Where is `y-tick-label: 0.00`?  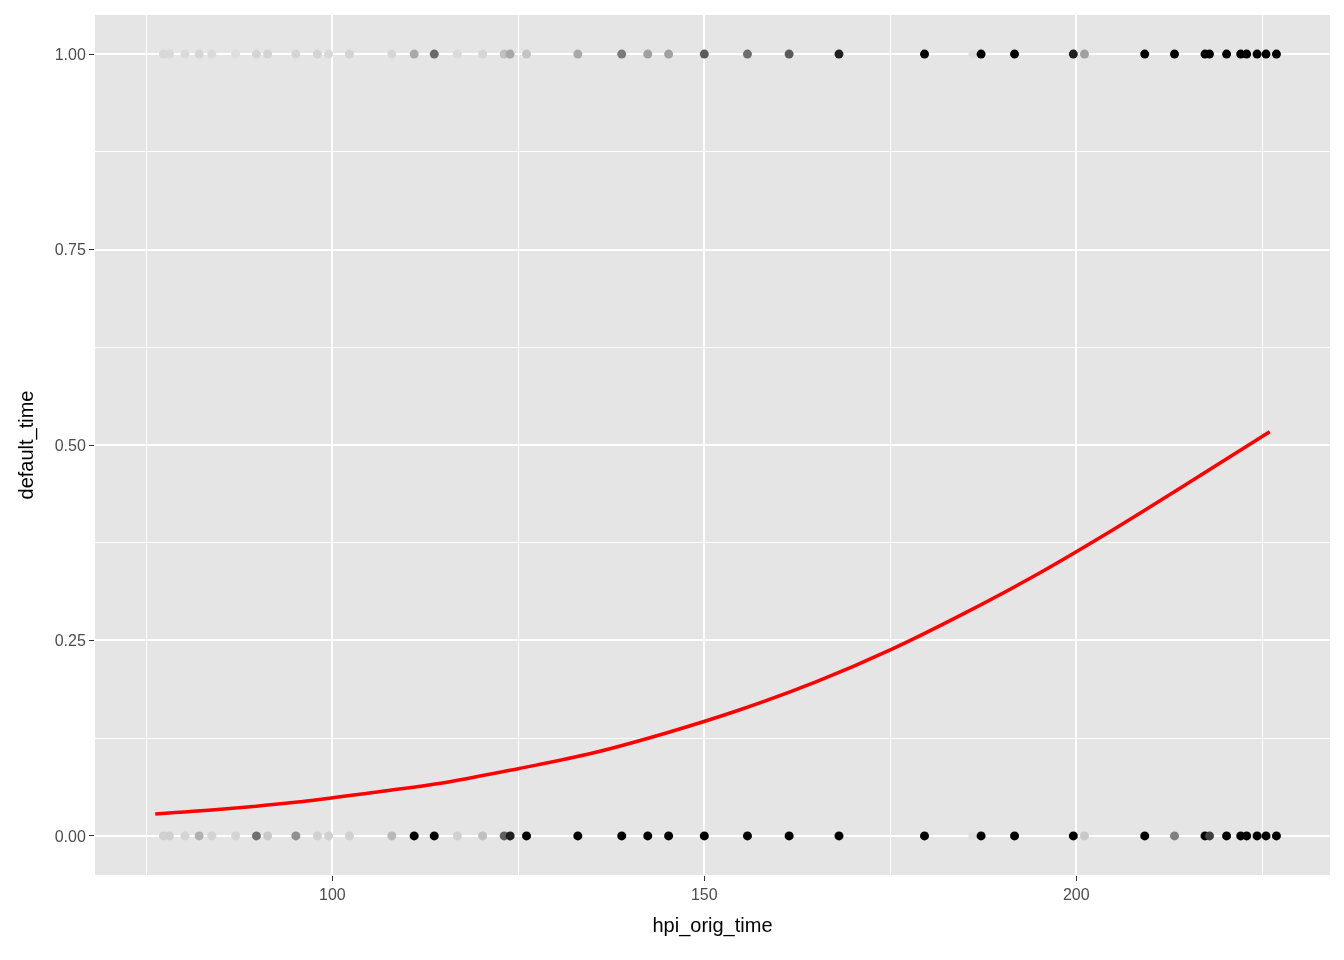 y-tick-label: 0.00 is located at coordinates (70, 836).